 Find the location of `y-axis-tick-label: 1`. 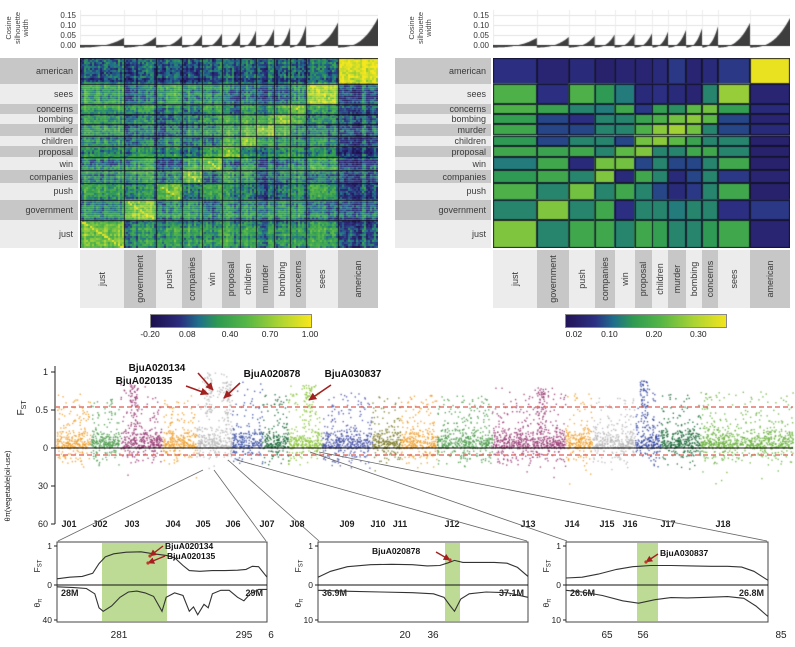

y-axis-tick-label: 1 is located at coordinates (45, 372).